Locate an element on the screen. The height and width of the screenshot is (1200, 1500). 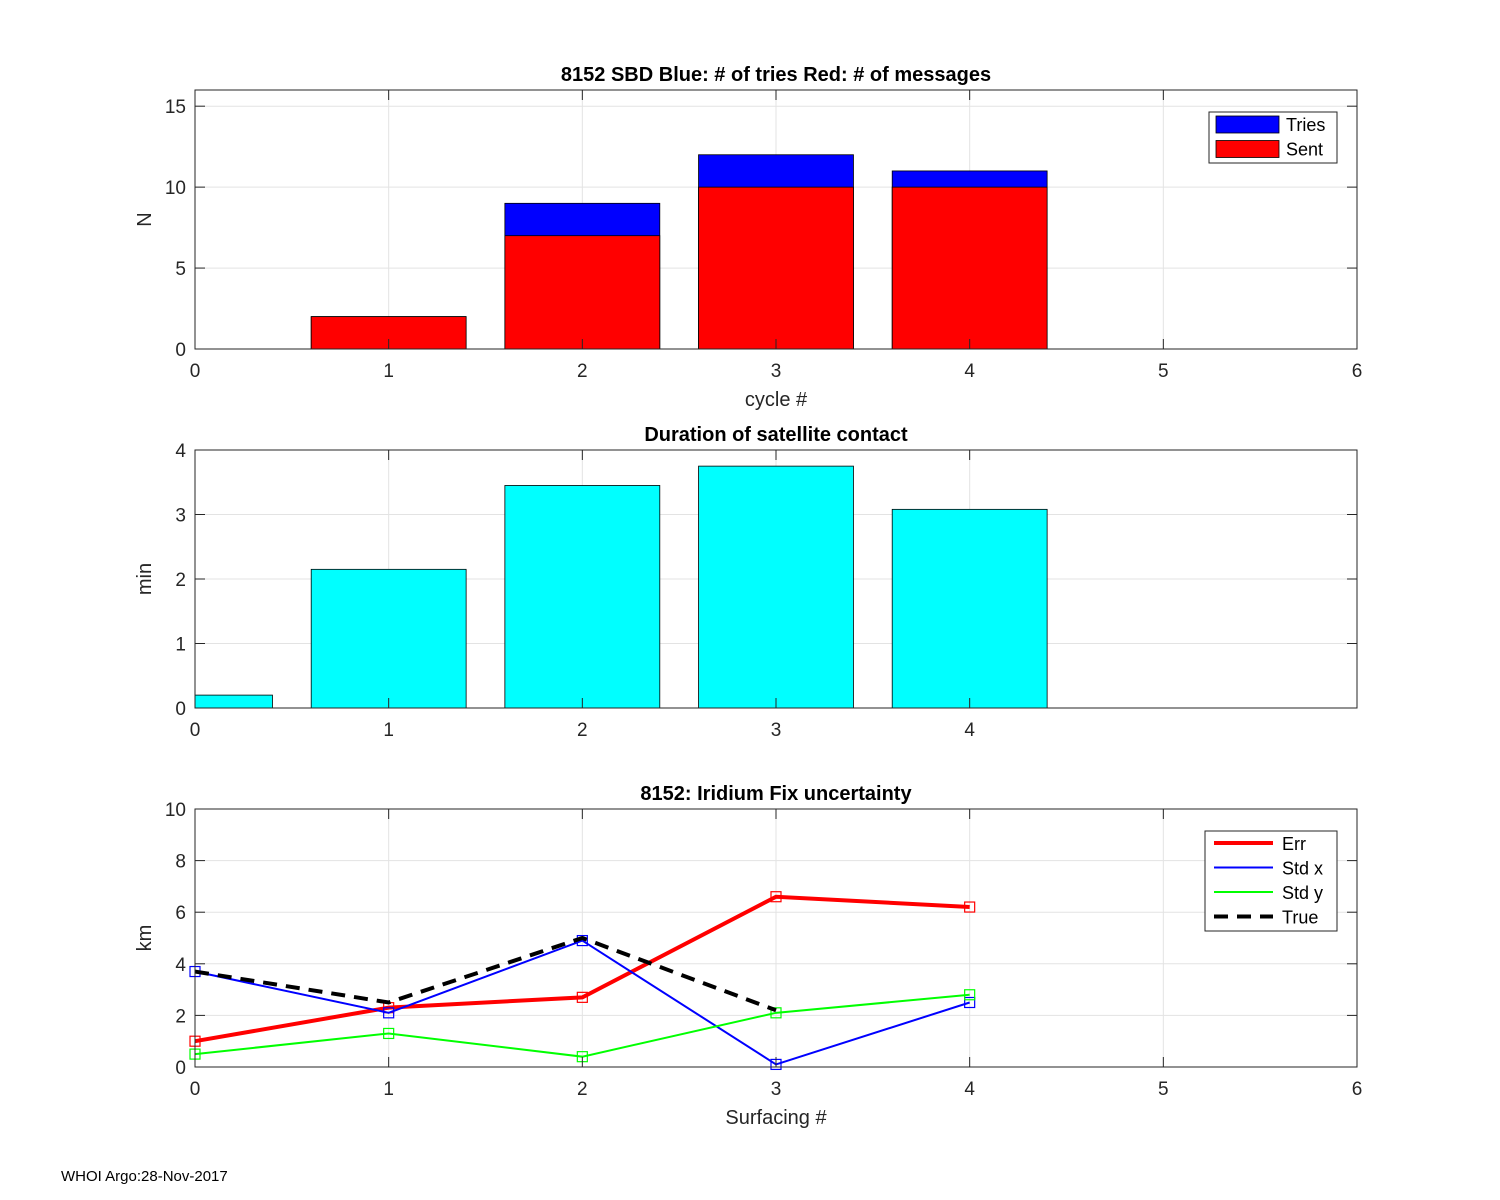
chart-title: Duration of satellite contact is located at coordinates (776, 435).